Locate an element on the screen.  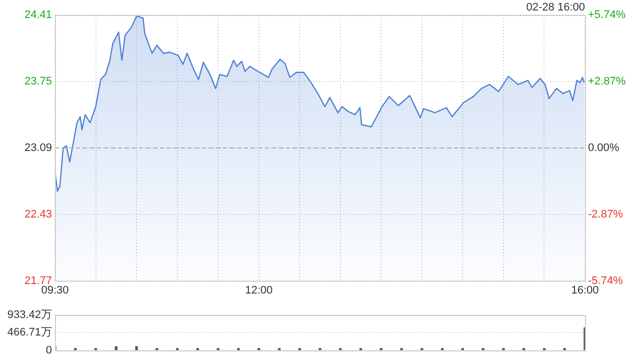
text: 02-28 16:00 is located at coordinates (555, 8).